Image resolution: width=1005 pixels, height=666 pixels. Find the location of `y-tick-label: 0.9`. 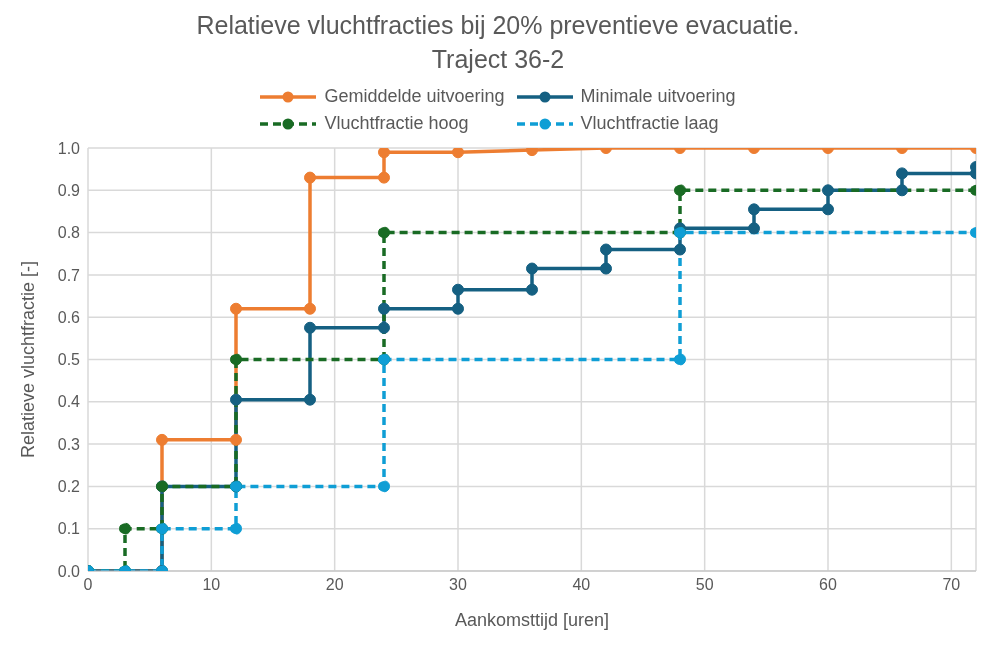

y-tick-label: 0.9 is located at coordinates (69, 190).